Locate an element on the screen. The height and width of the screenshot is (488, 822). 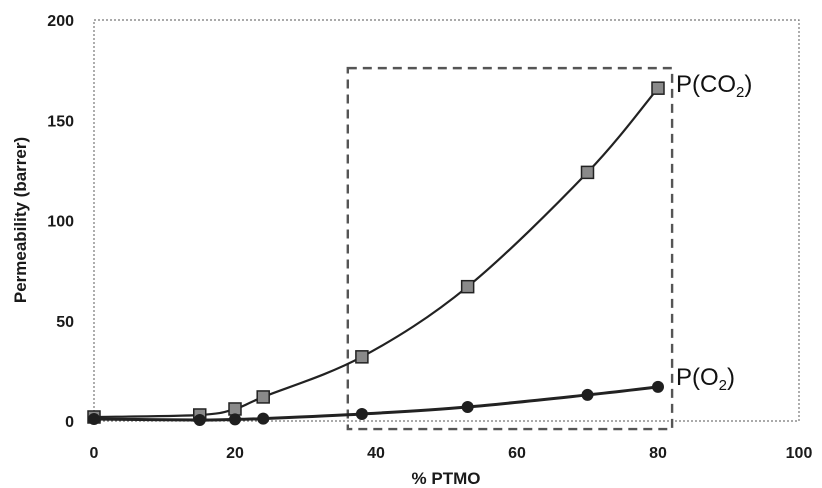
x-tick-label: 20 is located at coordinates (235, 453).